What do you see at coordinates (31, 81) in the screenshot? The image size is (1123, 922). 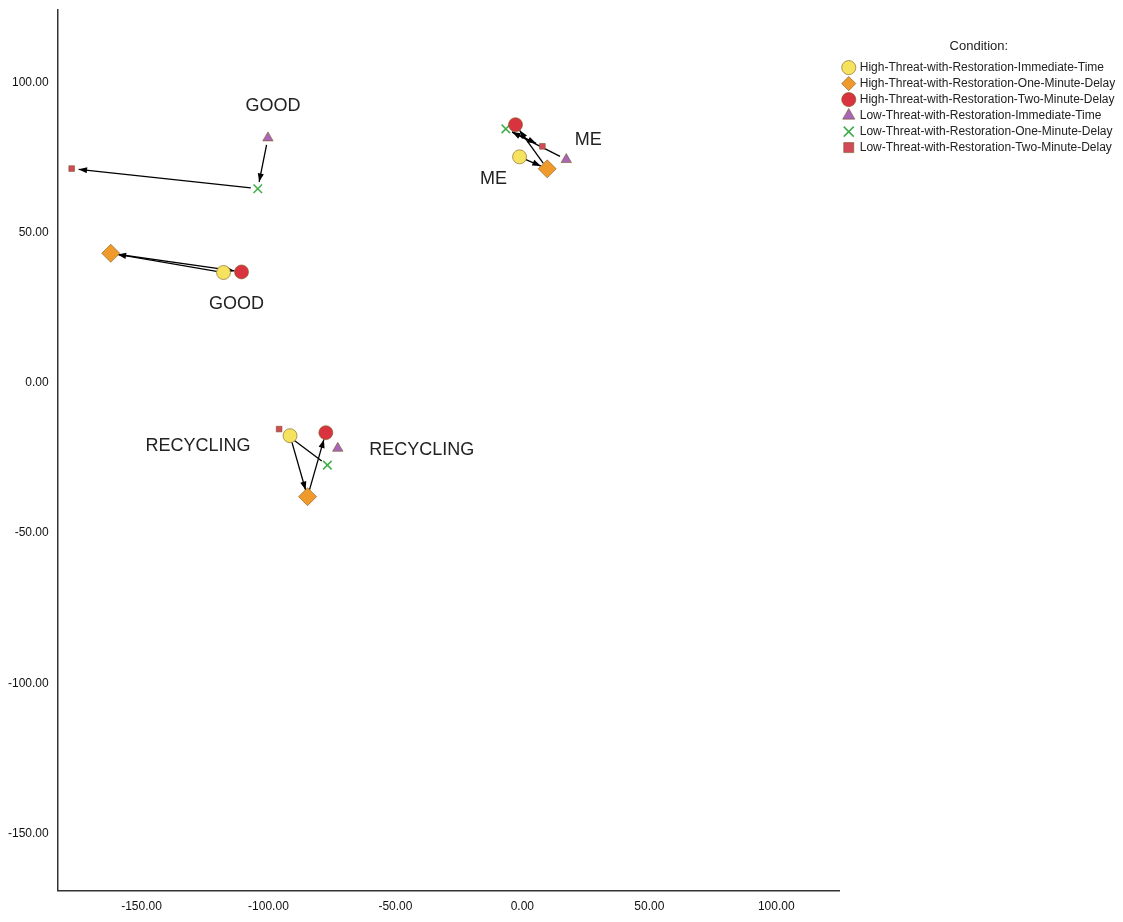 I see `y-tick-label: 100.00` at bounding box center [31, 81].